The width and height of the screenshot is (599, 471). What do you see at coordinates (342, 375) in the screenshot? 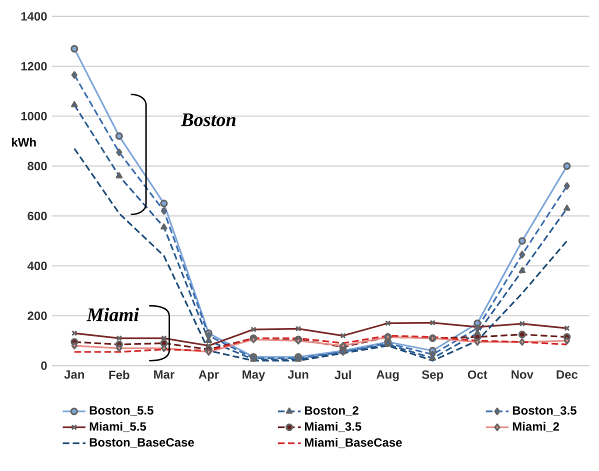
I see `x-tick-label: Jul` at bounding box center [342, 375].